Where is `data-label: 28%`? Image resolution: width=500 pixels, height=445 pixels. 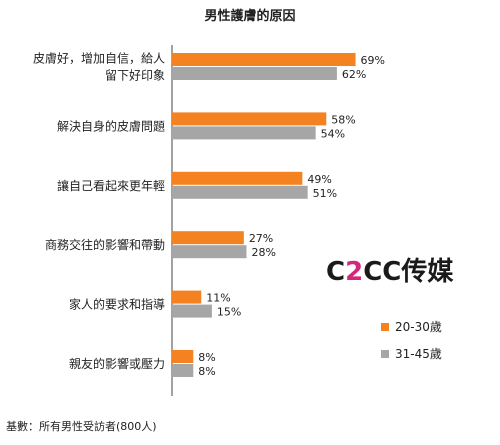 data-label: 28% is located at coordinates (263, 252).